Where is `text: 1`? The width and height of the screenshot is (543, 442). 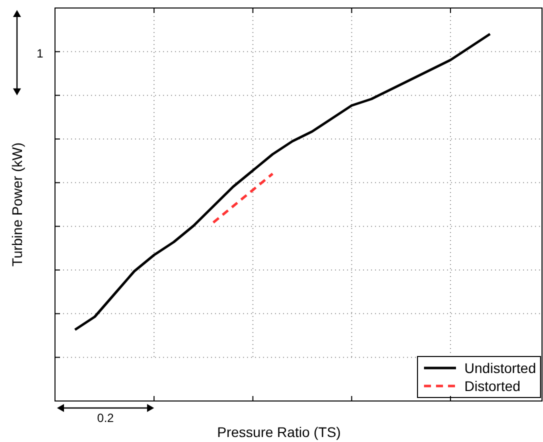 text: 1 is located at coordinates (40, 53).